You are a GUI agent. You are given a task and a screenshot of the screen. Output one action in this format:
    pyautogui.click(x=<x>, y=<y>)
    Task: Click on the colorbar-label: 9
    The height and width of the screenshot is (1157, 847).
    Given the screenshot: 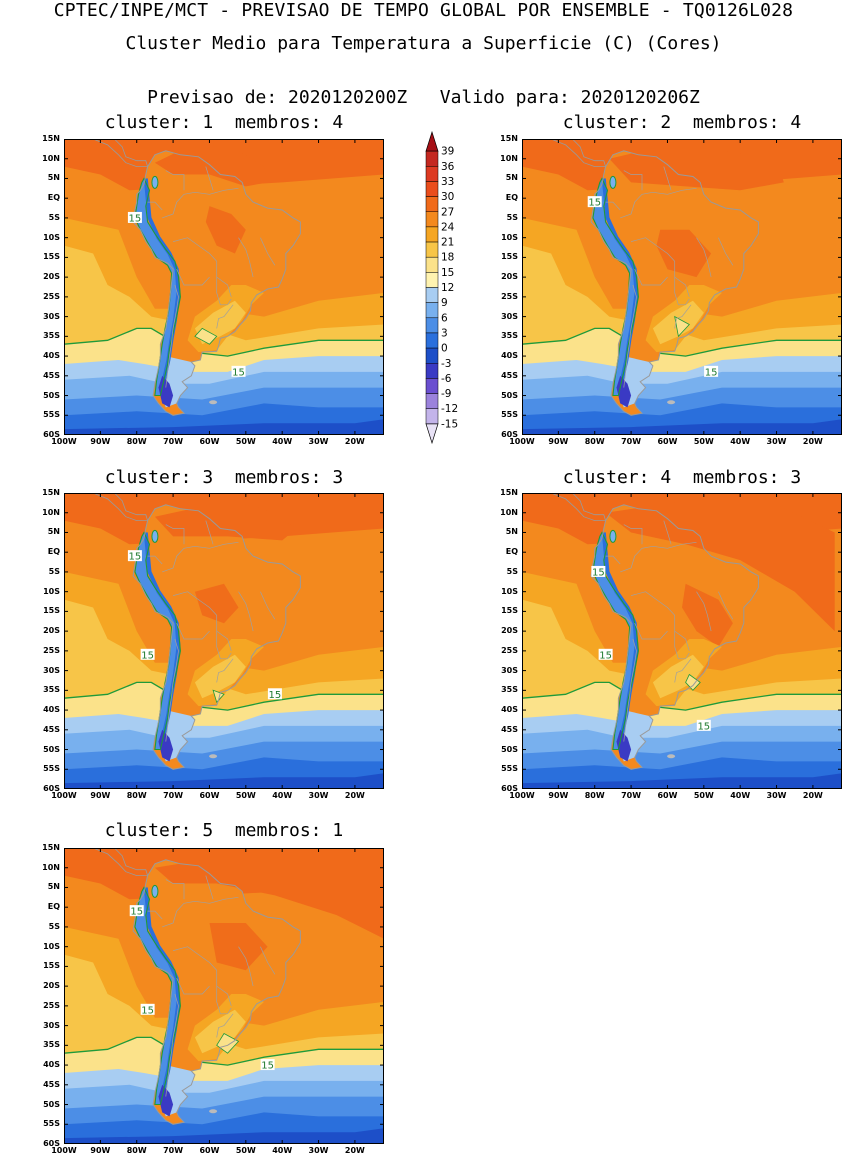 What is the action you would take?
    pyautogui.click(x=444, y=303)
    